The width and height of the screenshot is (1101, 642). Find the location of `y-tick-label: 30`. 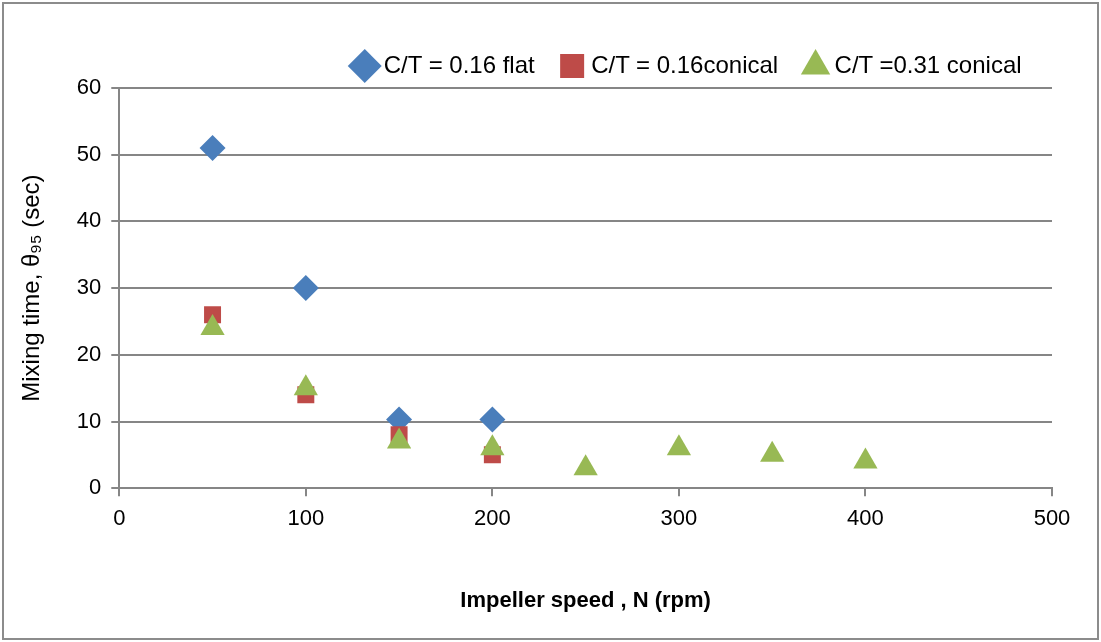

y-tick-label: 30 is located at coordinates (89, 287).